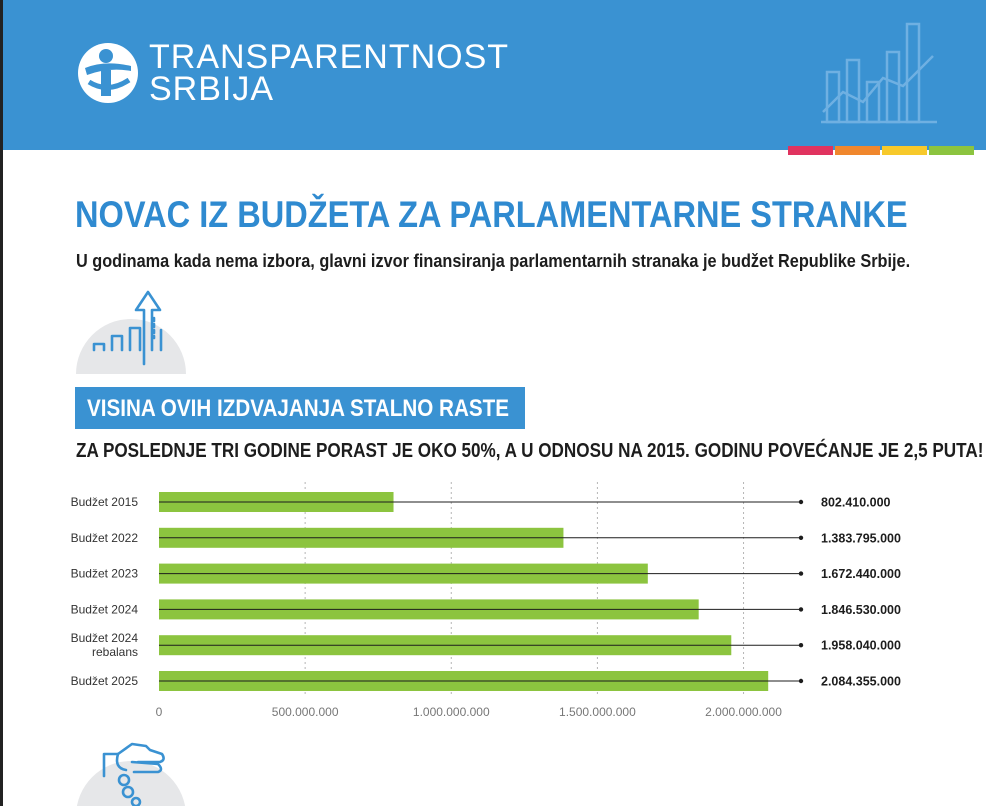 The width and height of the screenshot is (986, 806). I want to click on organization-name: TRANSPARENTNOST SRBIJA, so click(329, 73).